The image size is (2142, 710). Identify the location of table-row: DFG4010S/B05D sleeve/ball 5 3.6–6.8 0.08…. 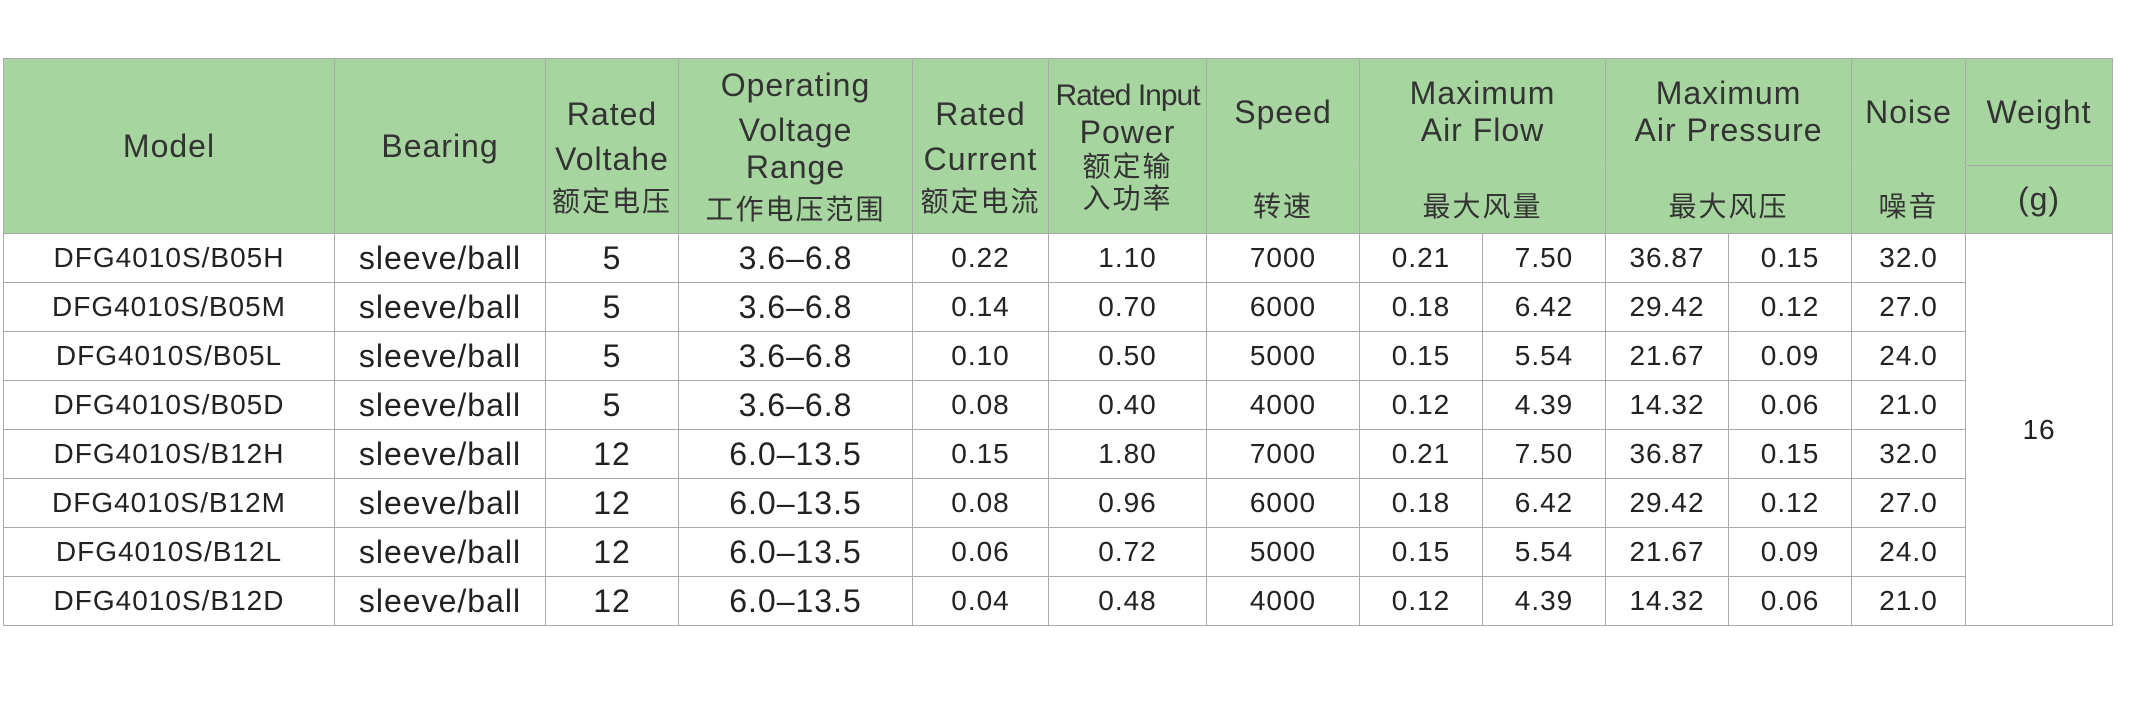
(1058, 405).